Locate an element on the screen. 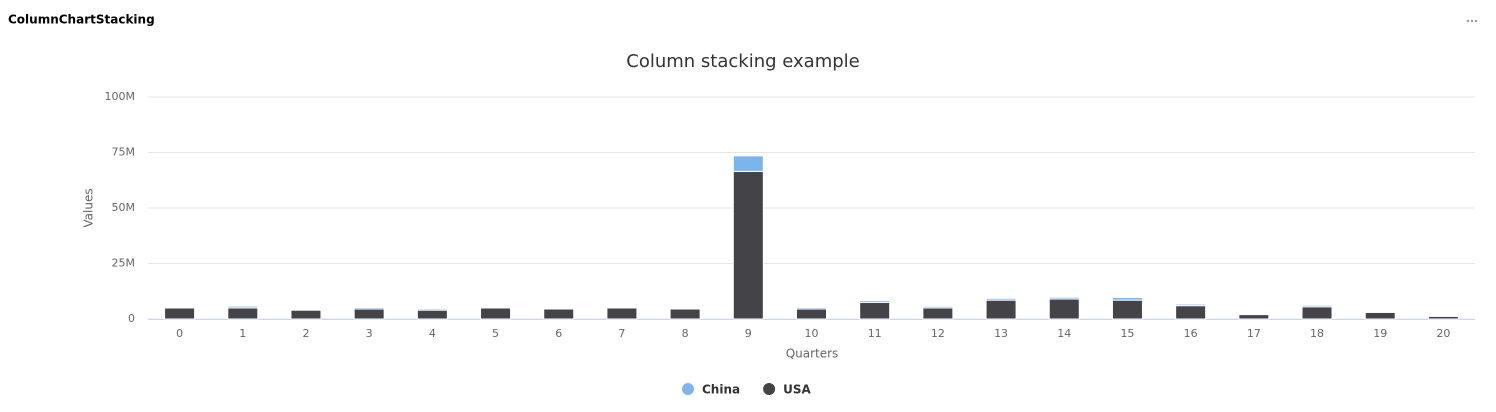 The height and width of the screenshot is (412, 1496). x-tick-label: 7 is located at coordinates (621, 333).